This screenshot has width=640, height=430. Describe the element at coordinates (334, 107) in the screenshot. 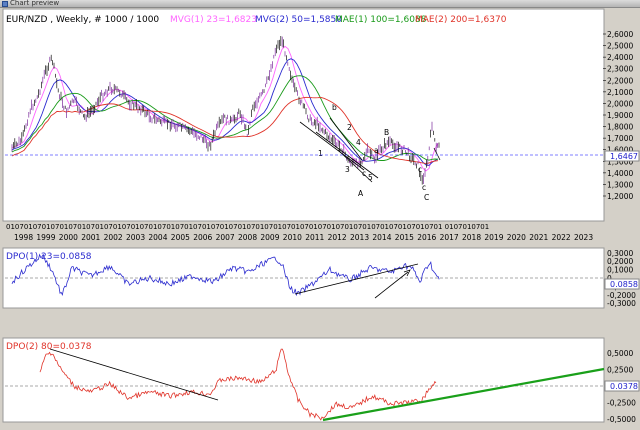

I see `wave-label: b` at that location.